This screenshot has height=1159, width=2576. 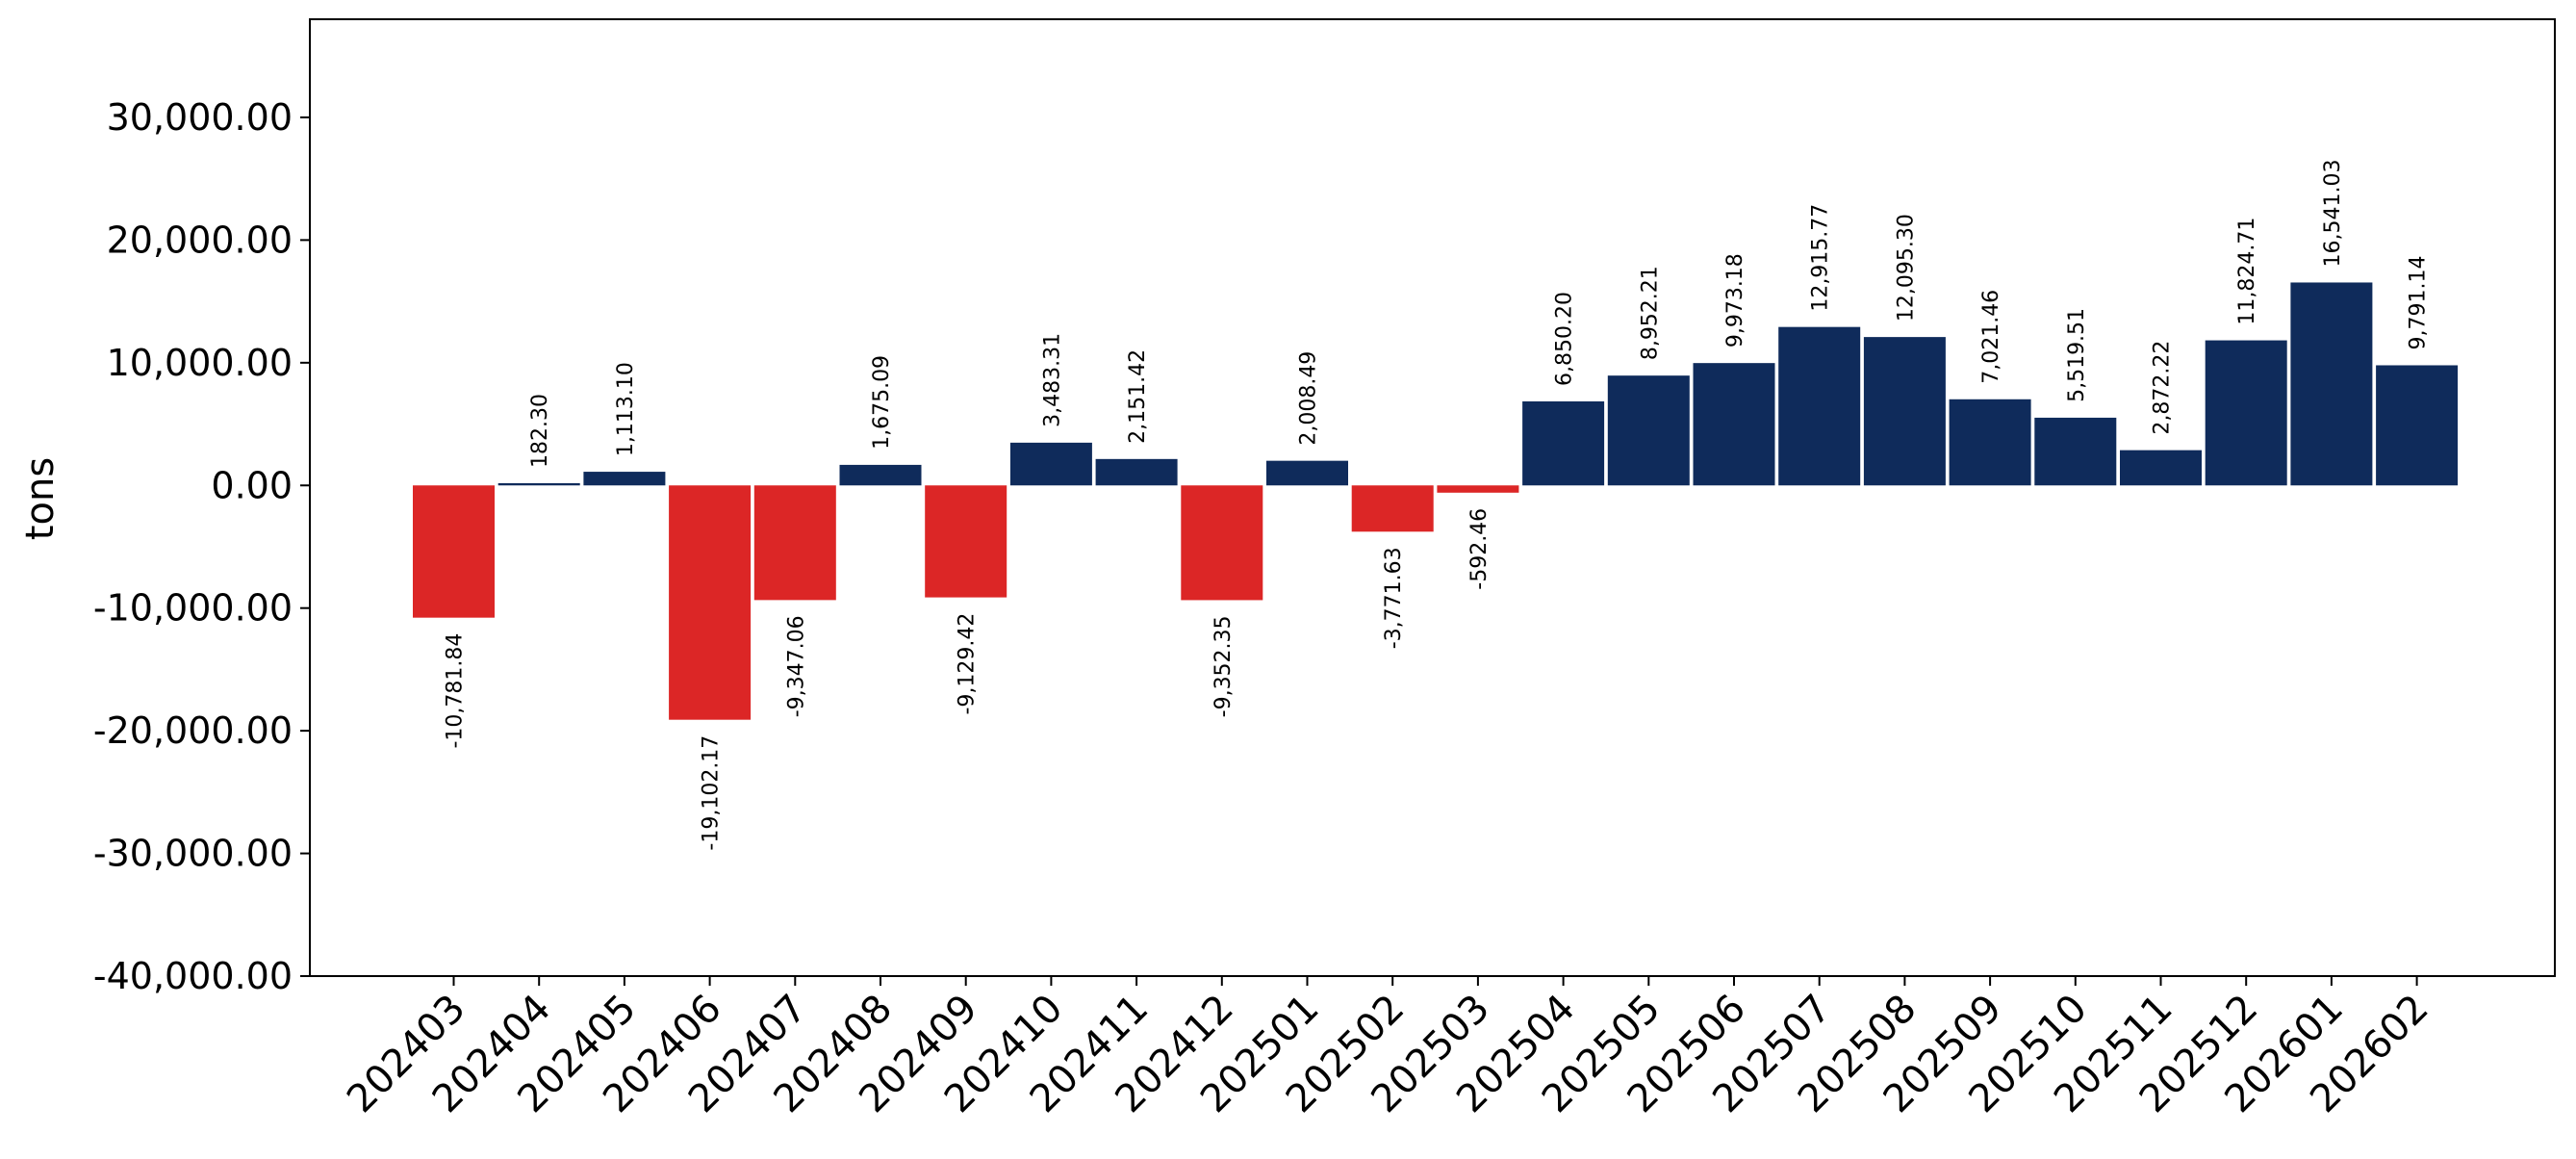 I want to click on value-label-202504: 6,850.20, so click(x=1565, y=339).